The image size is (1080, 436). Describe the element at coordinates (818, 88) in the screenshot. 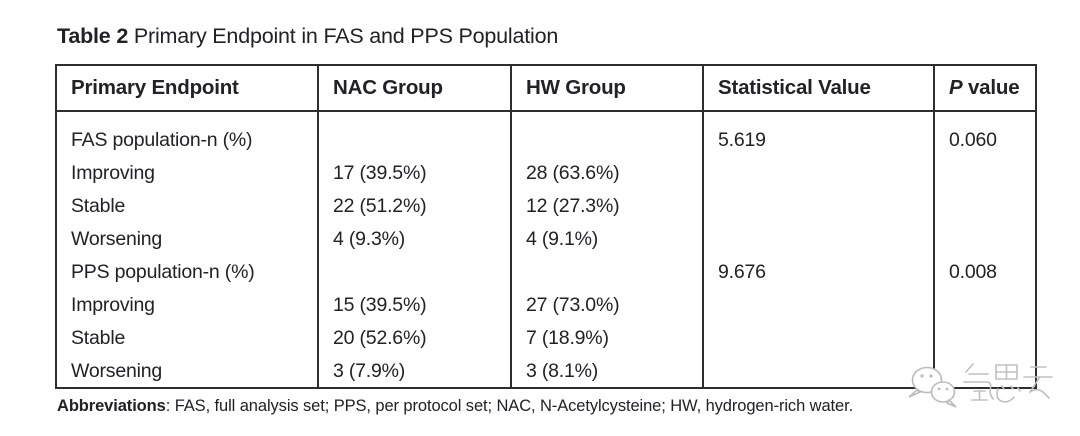

I see `col-header-statistical-value: Statistical Value` at that location.